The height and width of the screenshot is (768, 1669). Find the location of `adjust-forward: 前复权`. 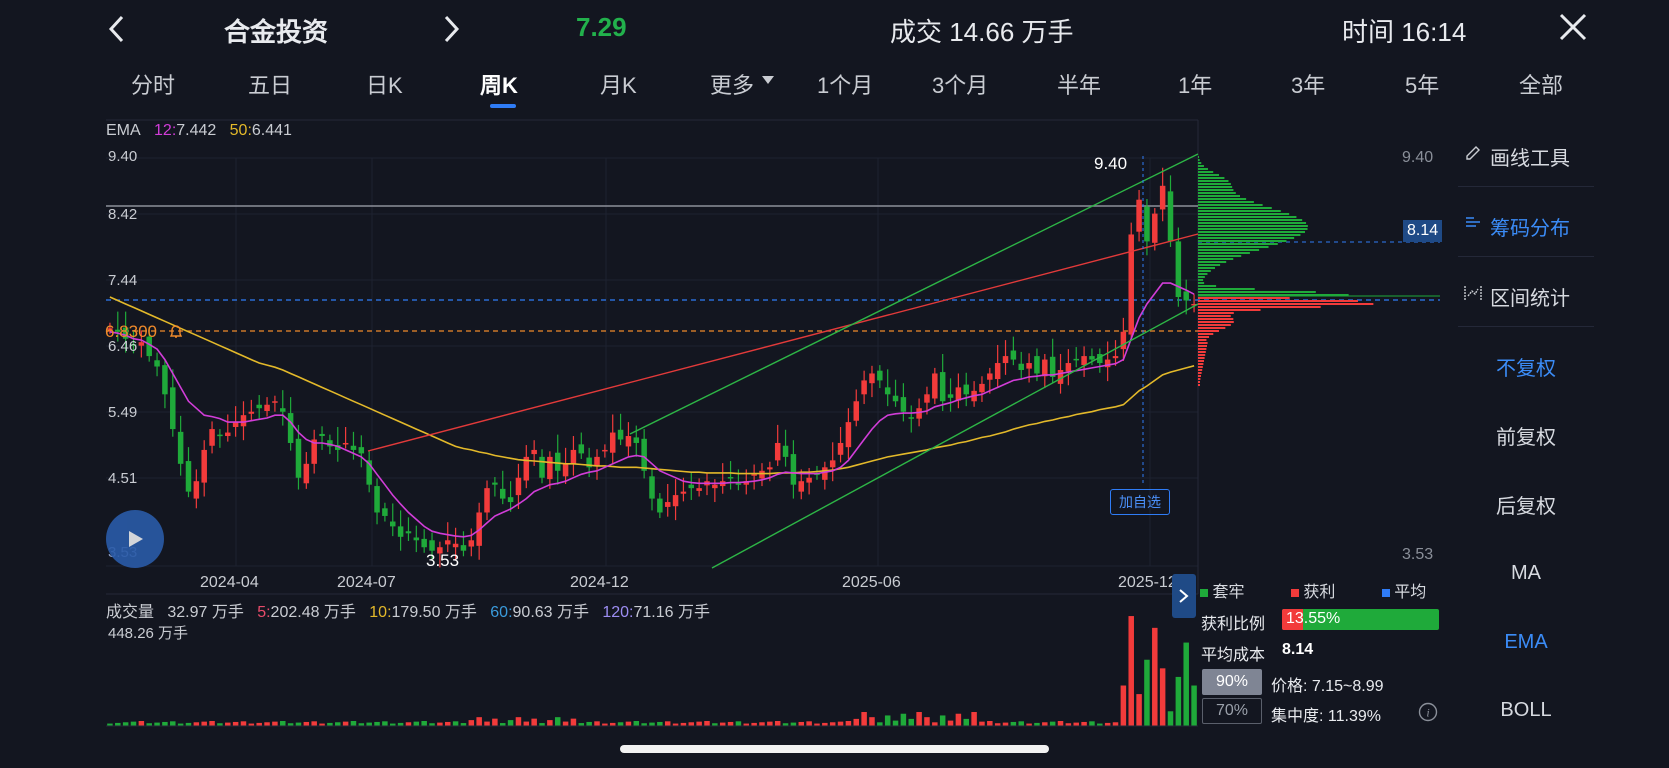

adjust-forward: 前复权 is located at coordinates (1526, 438).